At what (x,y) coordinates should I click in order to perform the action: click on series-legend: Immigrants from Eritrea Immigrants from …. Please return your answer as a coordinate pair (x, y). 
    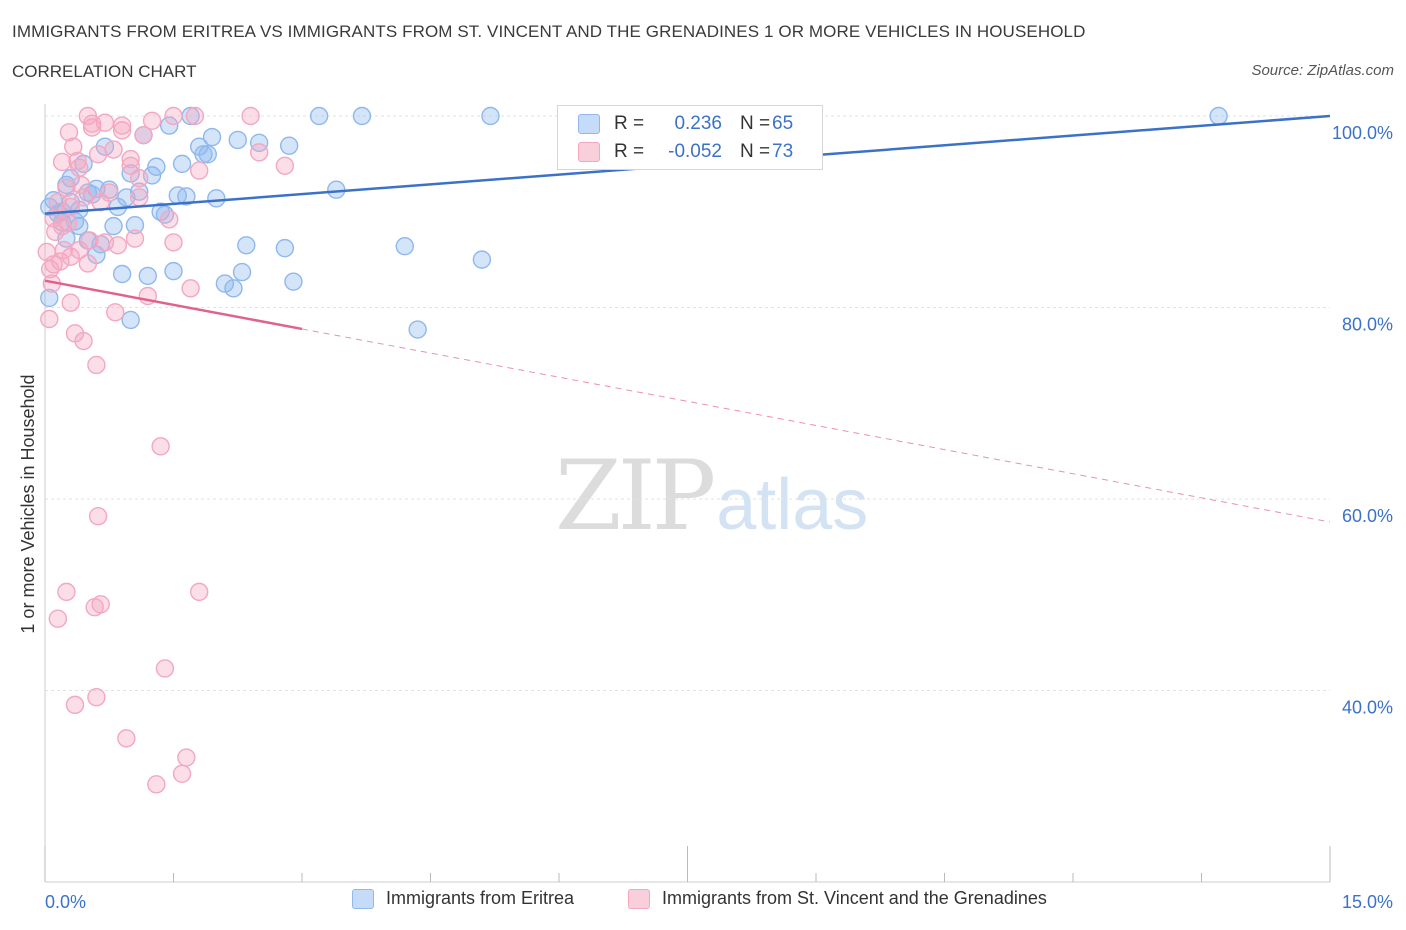
    Looking at the image, I should click on (703, 902).